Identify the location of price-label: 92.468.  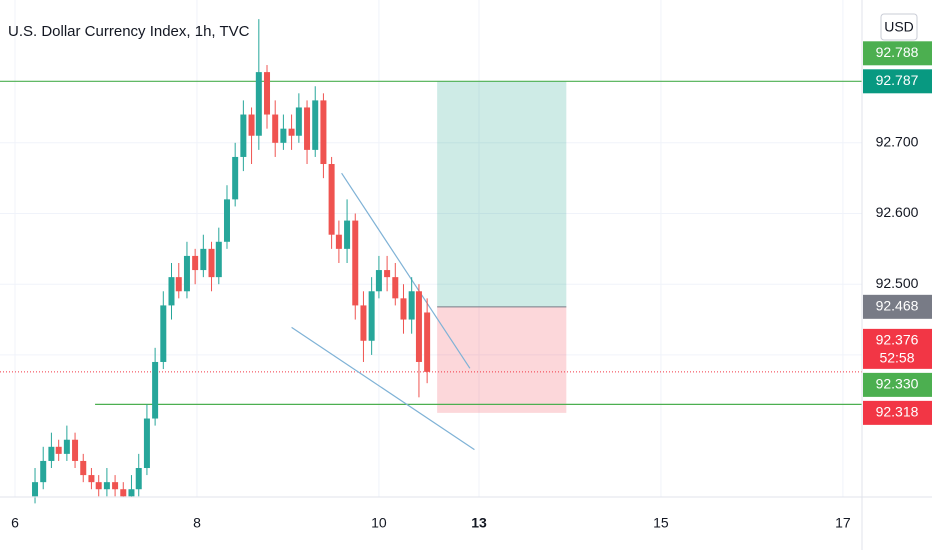
(897, 306).